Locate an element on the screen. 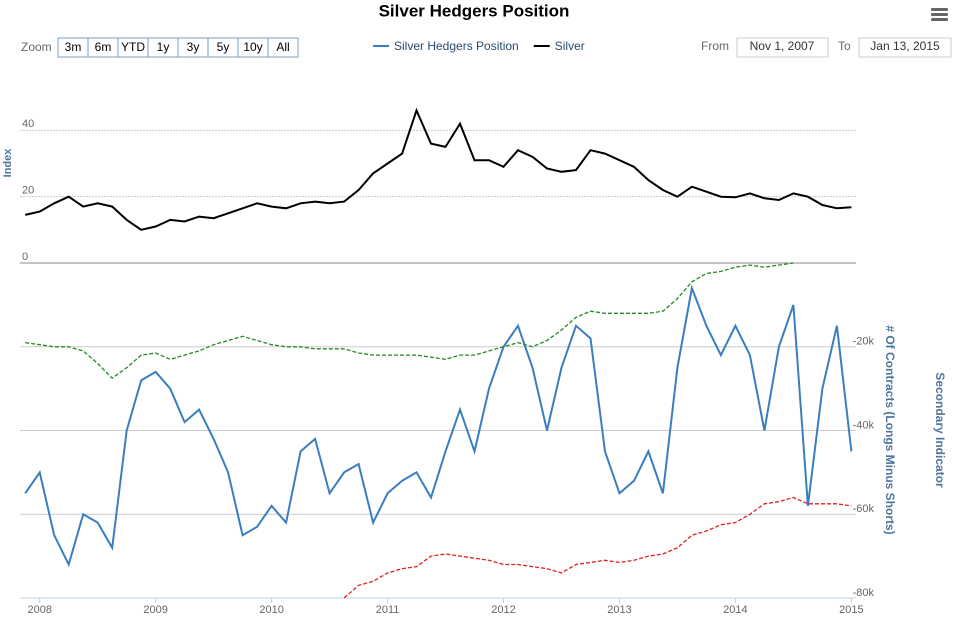  chart-title: Silver Hedgers Position is located at coordinates (474, 10).